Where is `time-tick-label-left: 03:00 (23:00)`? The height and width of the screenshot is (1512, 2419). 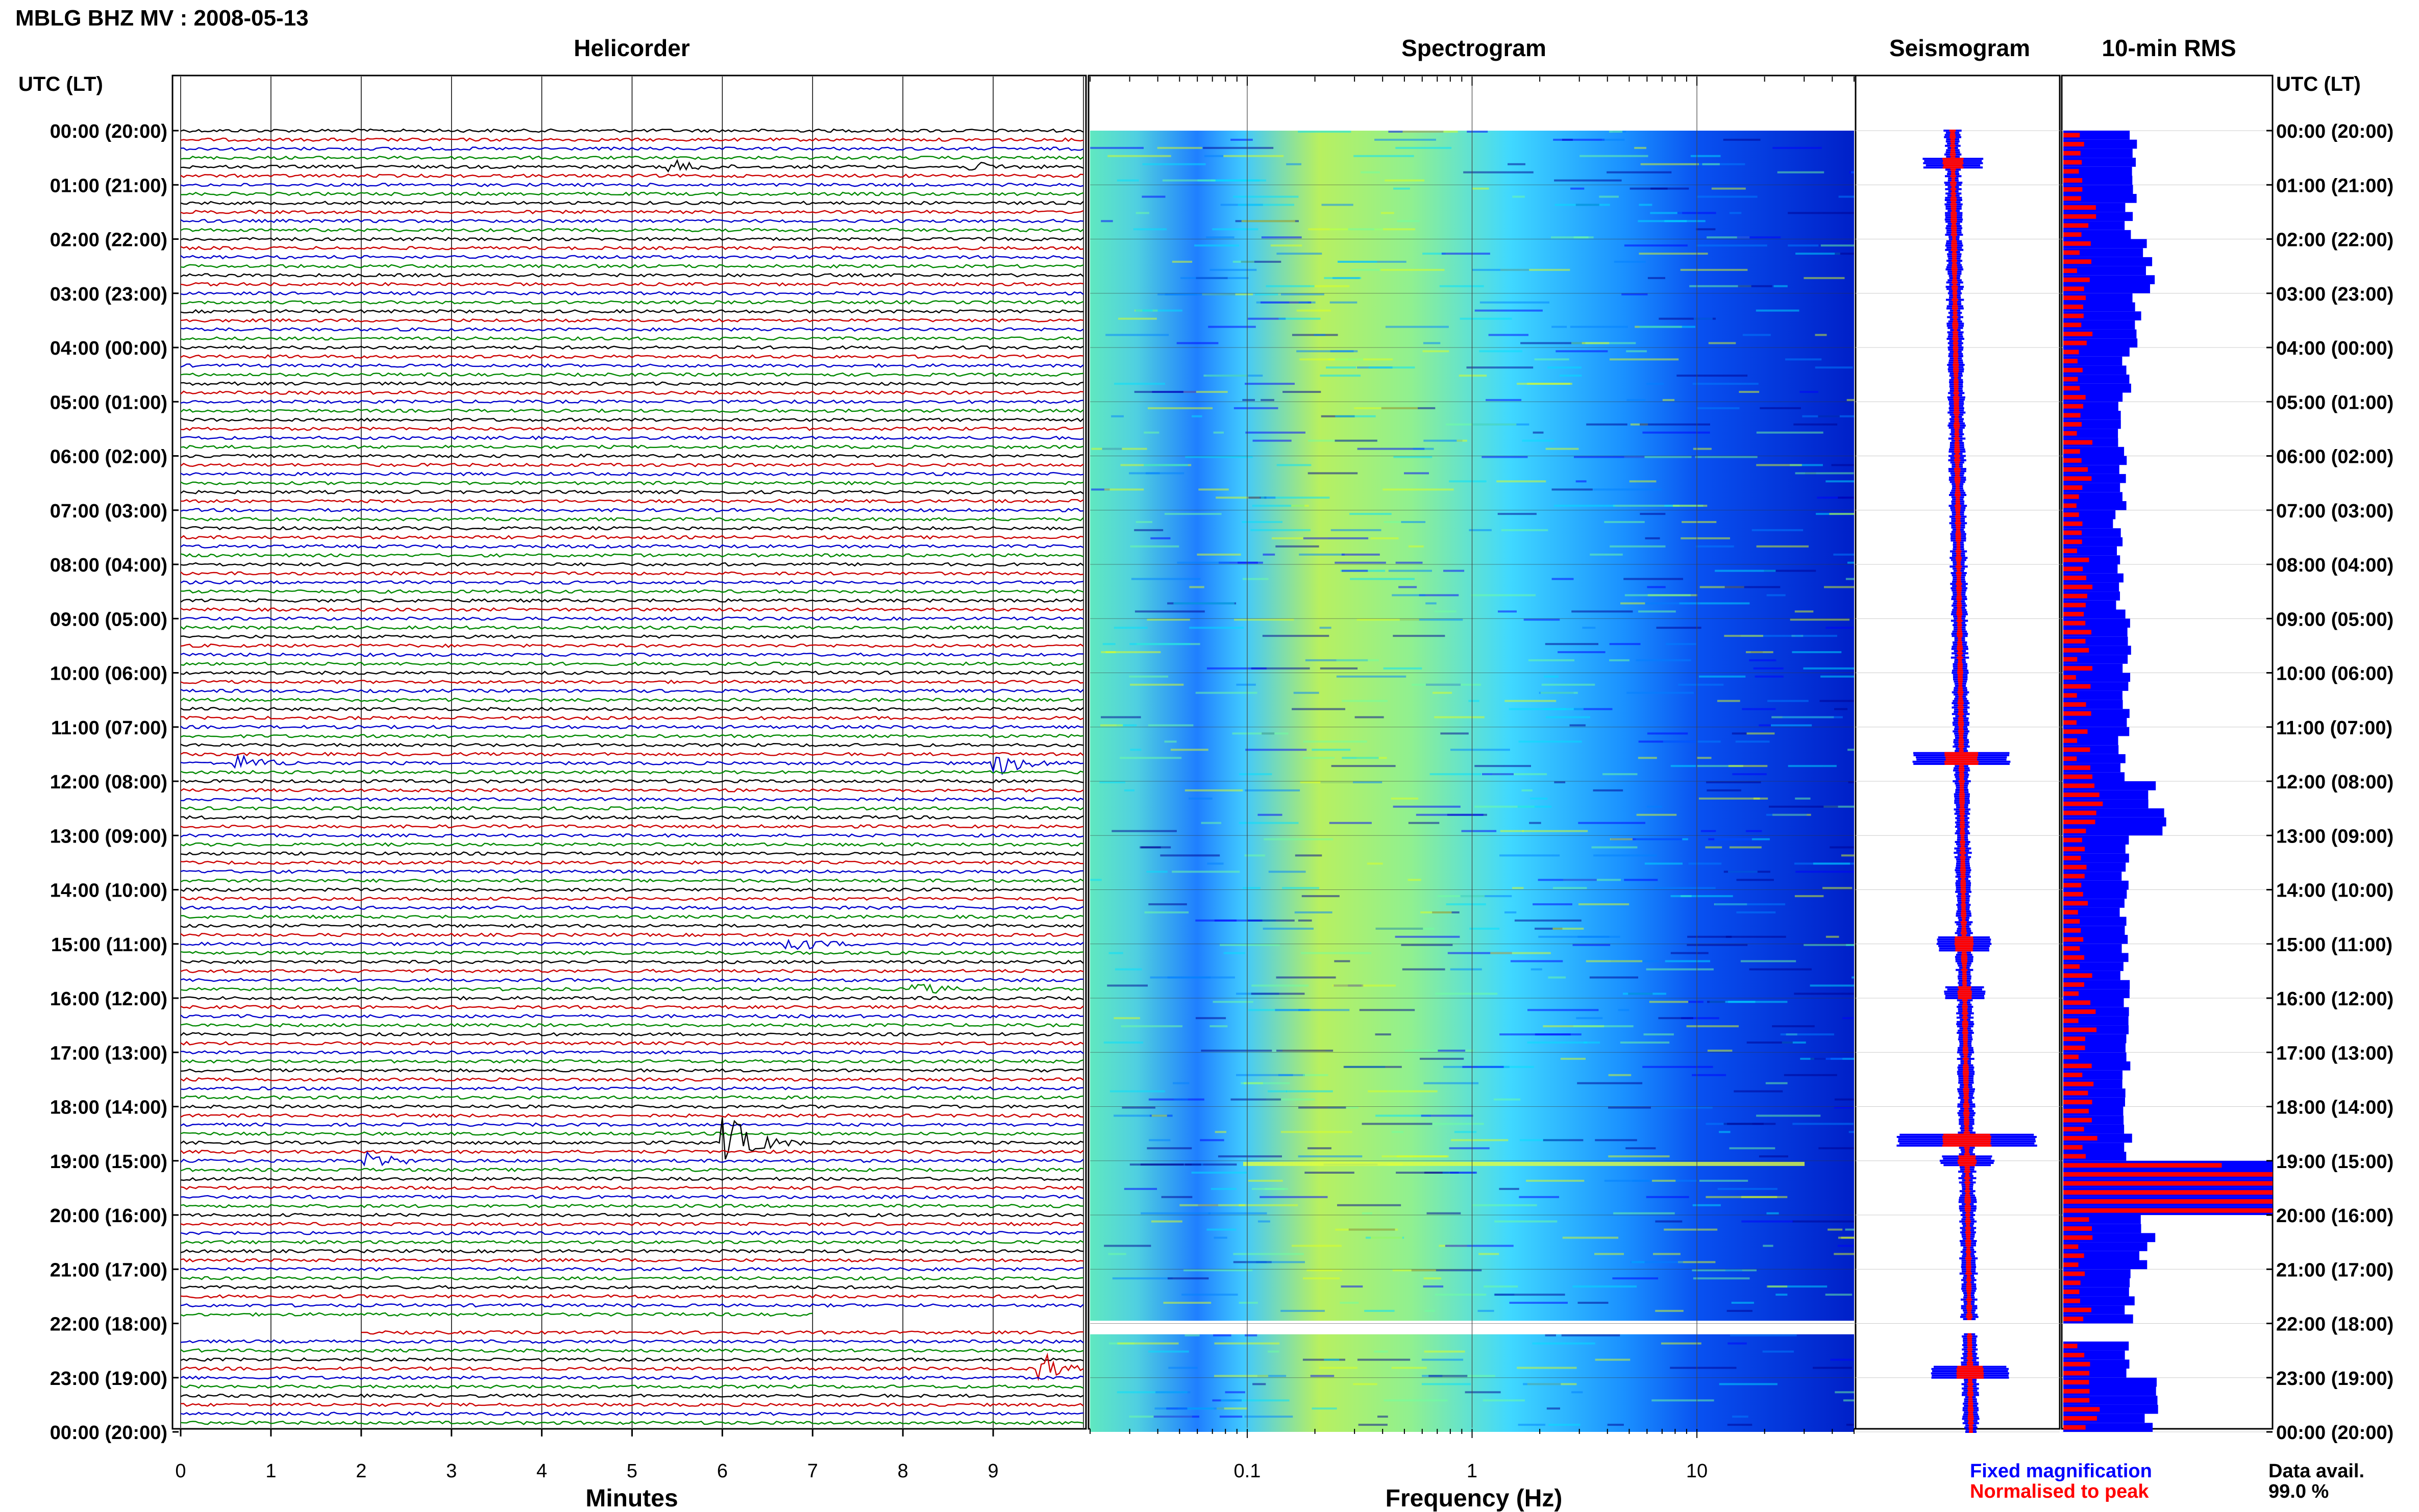
time-tick-label-left: 03:00 (23:00) is located at coordinates (108, 294).